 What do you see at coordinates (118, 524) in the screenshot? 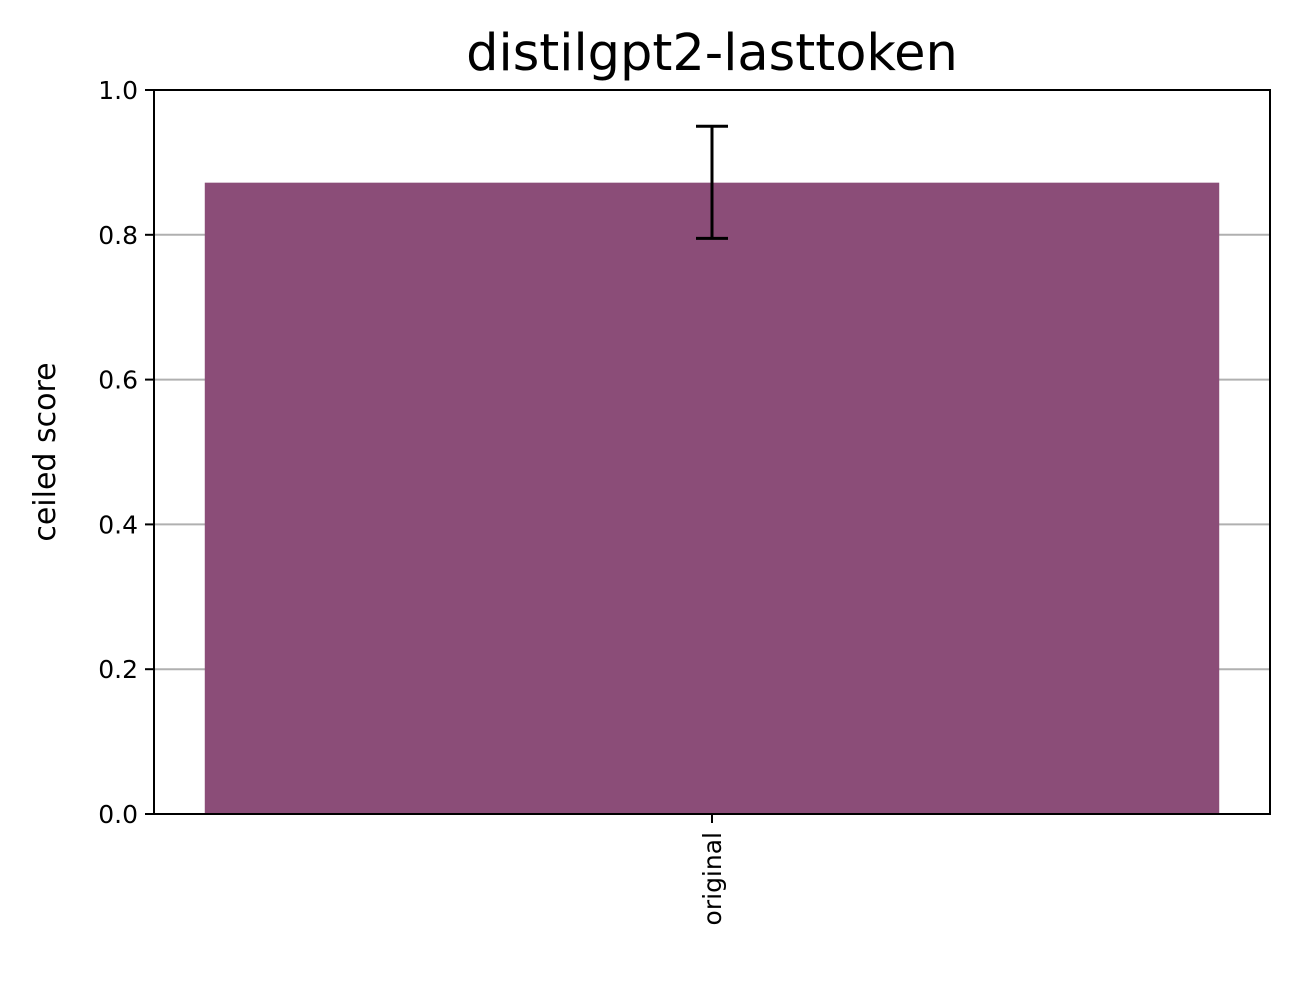
I see `y-tick-label: 0.4` at bounding box center [118, 524].